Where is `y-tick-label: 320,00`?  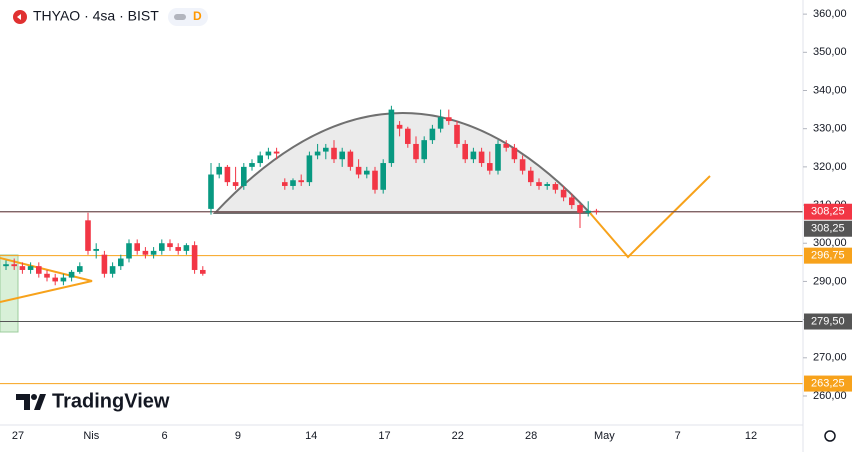
y-tick-label: 320,00 is located at coordinates (830, 167).